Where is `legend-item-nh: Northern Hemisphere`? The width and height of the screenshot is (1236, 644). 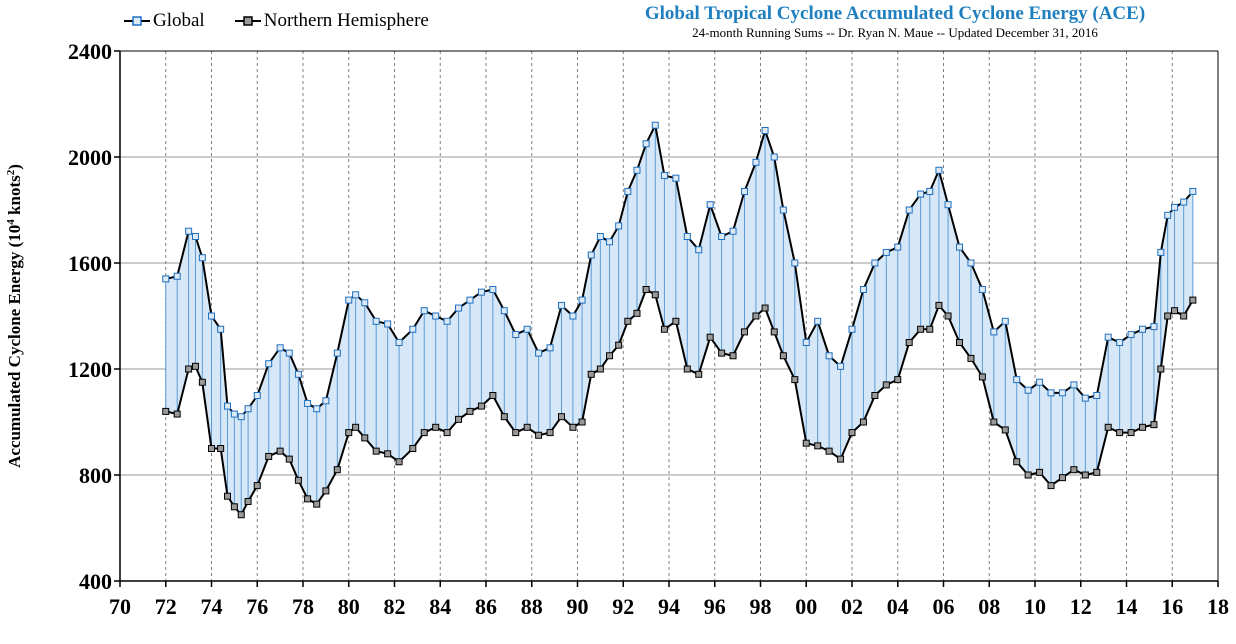 legend-item-nh: Northern Hemisphere is located at coordinates (331, 21).